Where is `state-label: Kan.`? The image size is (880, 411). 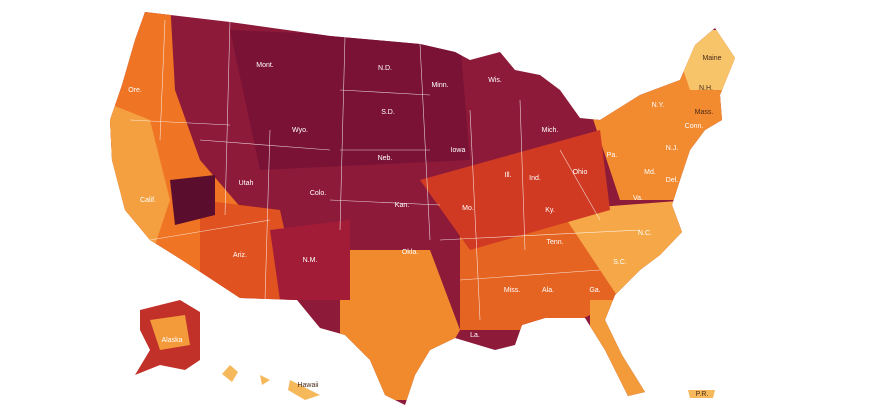 state-label: Kan. is located at coordinates (402, 205).